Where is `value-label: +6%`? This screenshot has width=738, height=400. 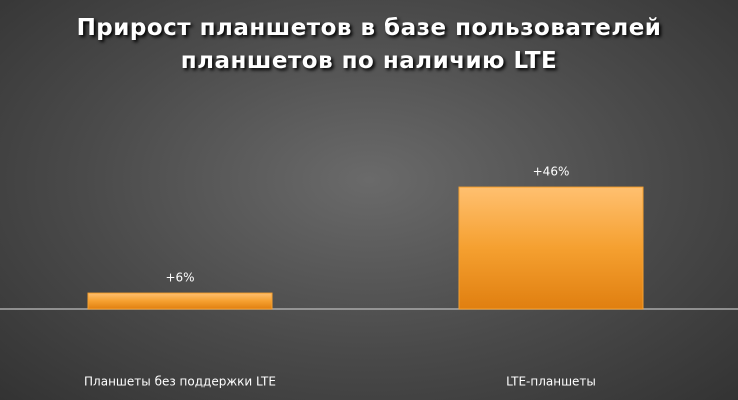 value-label: +6% is located at coordinates (179, 278).